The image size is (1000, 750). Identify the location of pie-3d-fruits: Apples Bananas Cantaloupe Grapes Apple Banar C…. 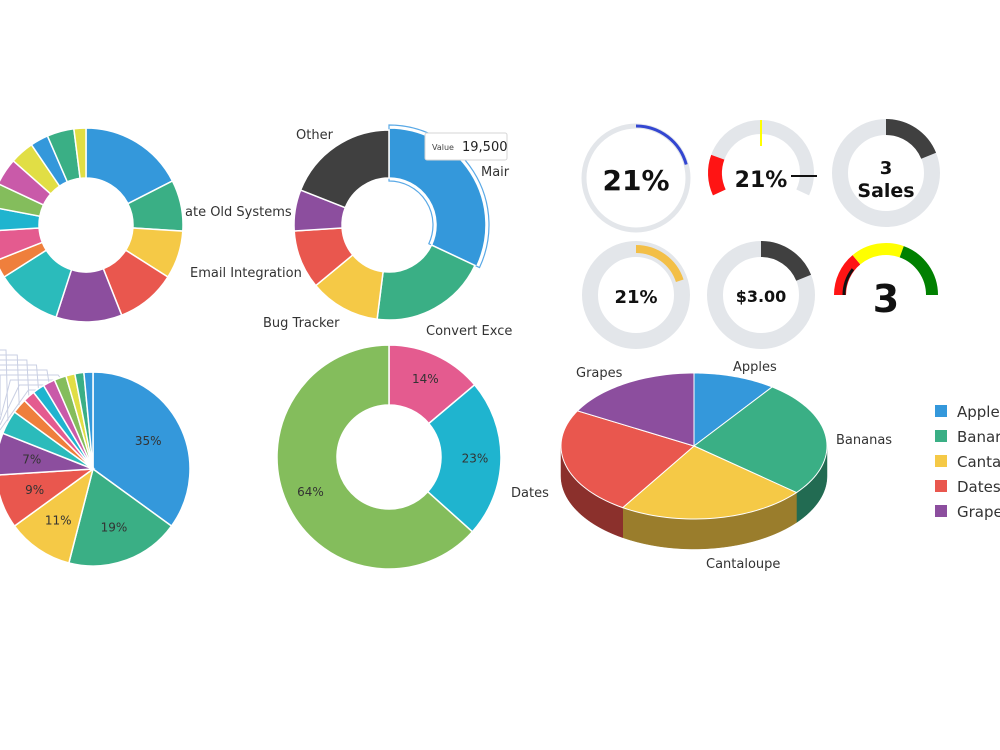
(780, 466).